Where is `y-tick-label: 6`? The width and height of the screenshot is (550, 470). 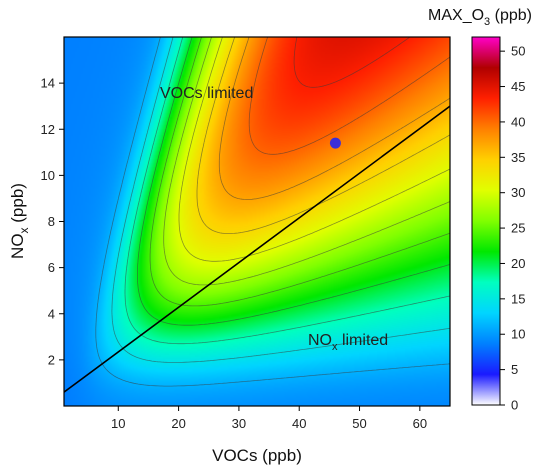 y-tick-label: 6 is located at coordinates (51, 267).